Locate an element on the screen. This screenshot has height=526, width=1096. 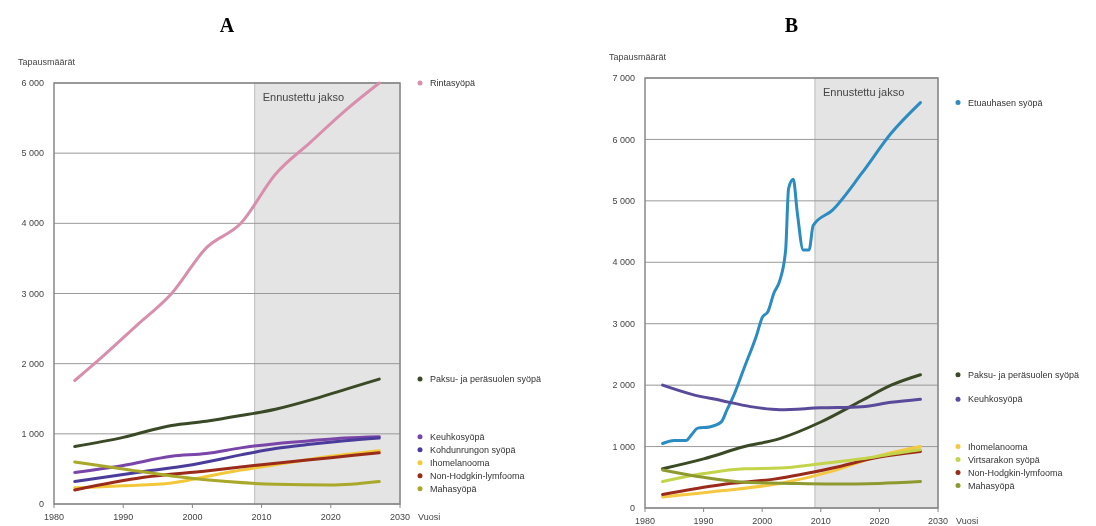
text: Kohdunrungon syöpä is located at coordinates (473, 449).